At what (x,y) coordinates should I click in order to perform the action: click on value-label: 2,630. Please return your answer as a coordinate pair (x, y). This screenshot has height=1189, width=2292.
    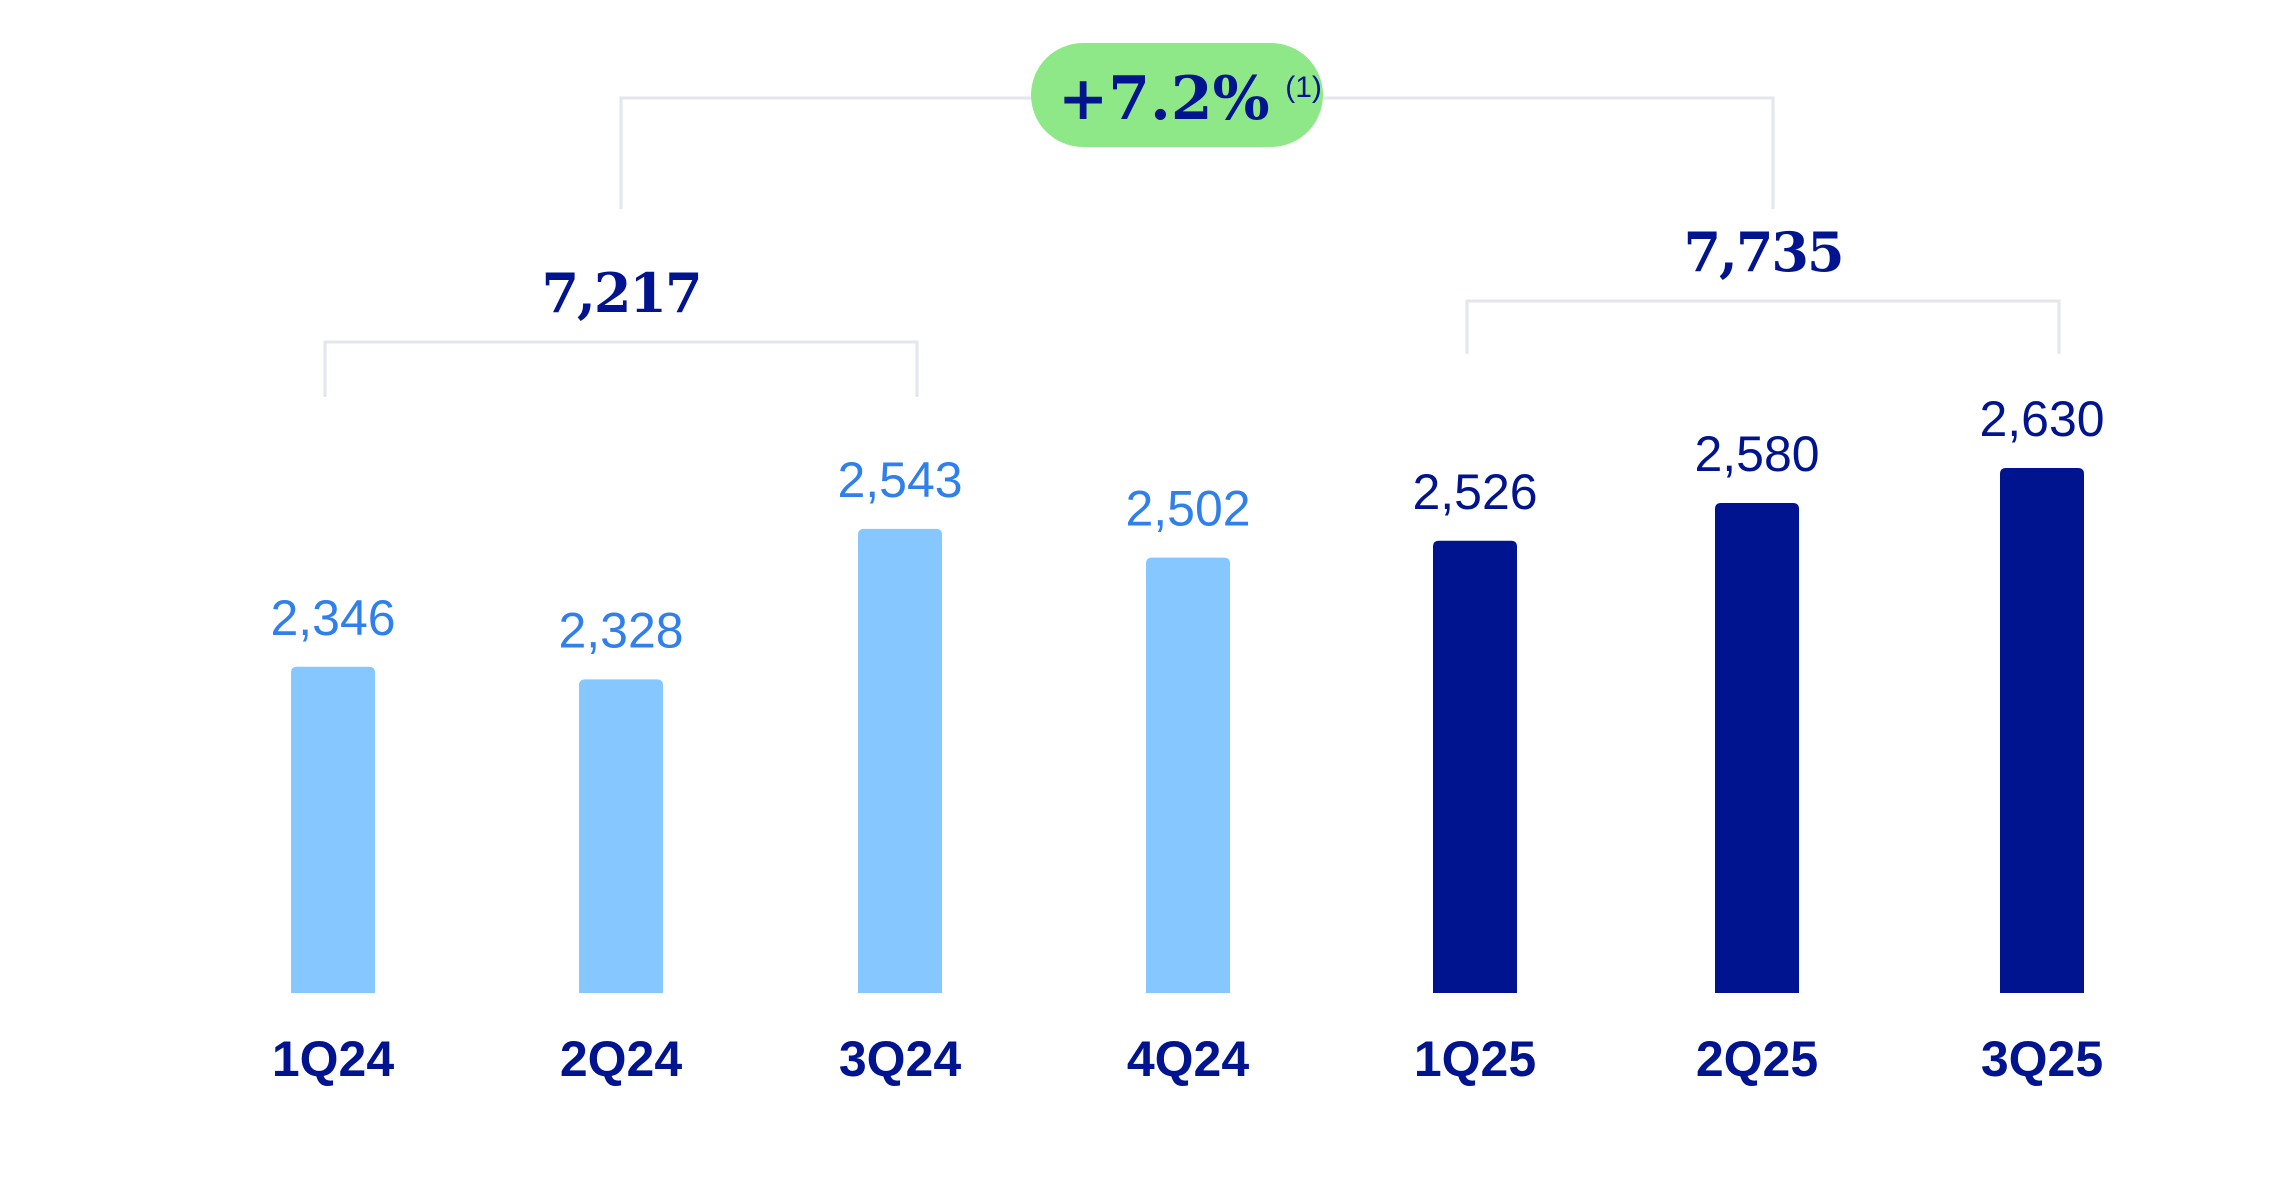
    Looking at the image, I should click on (2041, 419).